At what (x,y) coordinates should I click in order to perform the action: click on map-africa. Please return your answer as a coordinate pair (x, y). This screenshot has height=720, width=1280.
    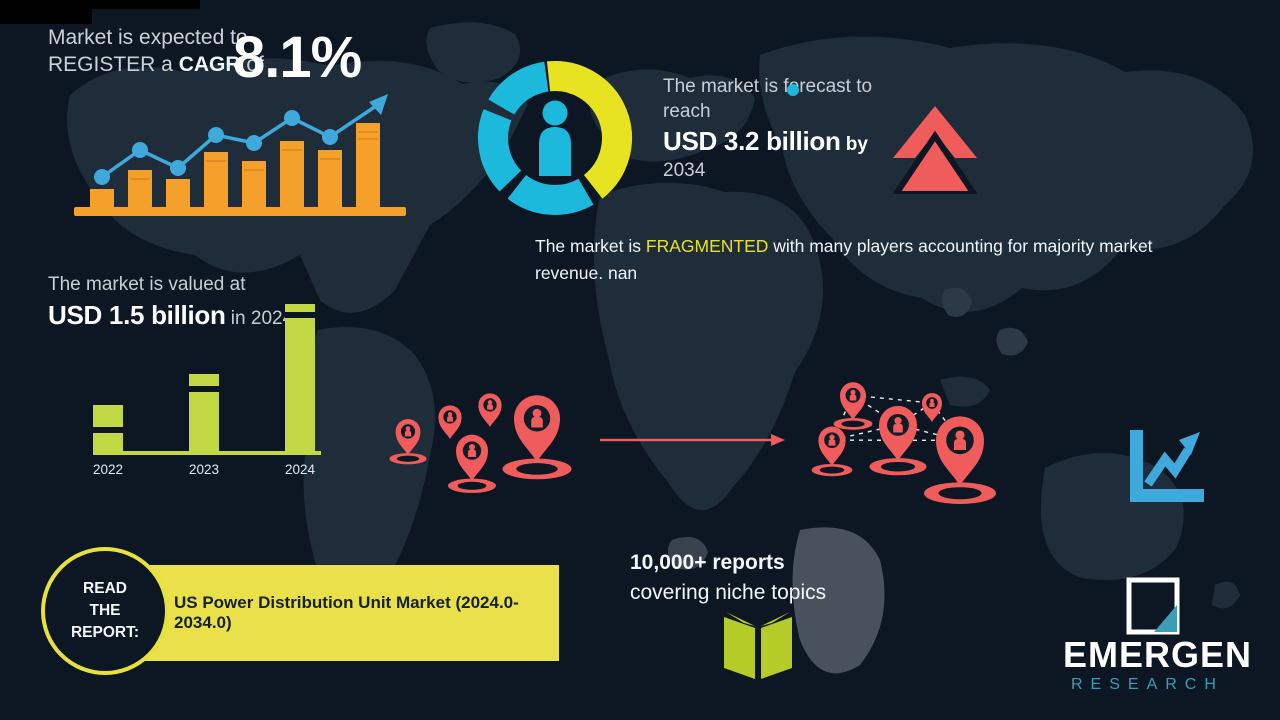
    Looking at the image, I should click on (709, 346).